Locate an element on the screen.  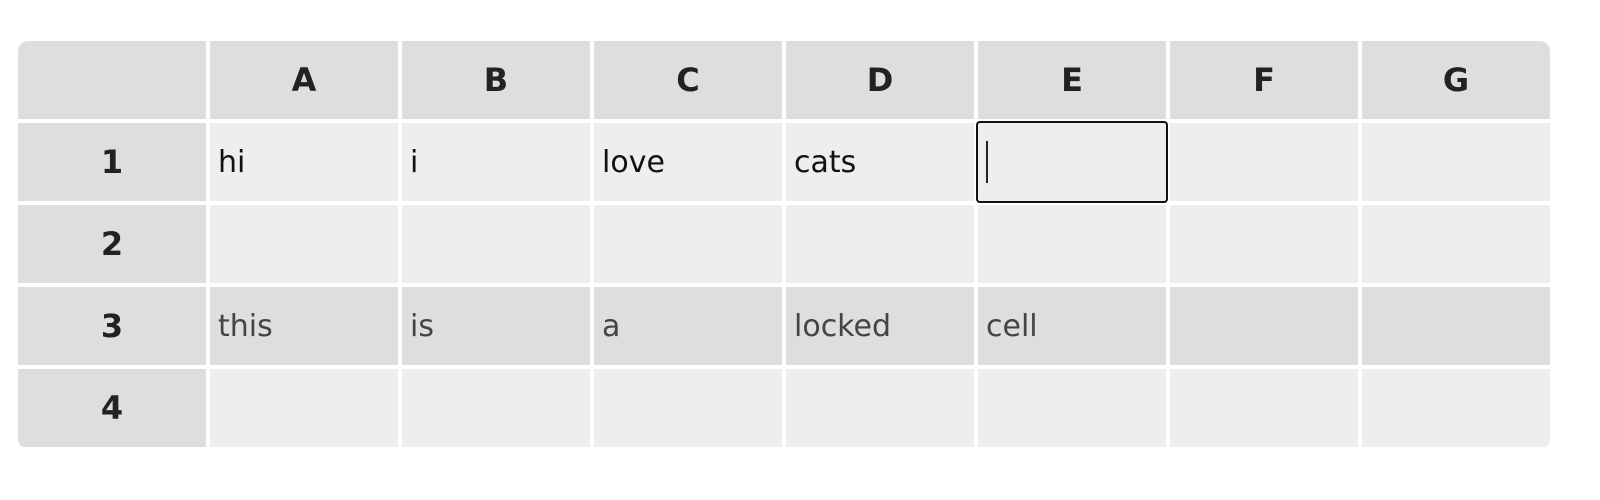
row-header-1: 1 is located at coordinates (112, 162).